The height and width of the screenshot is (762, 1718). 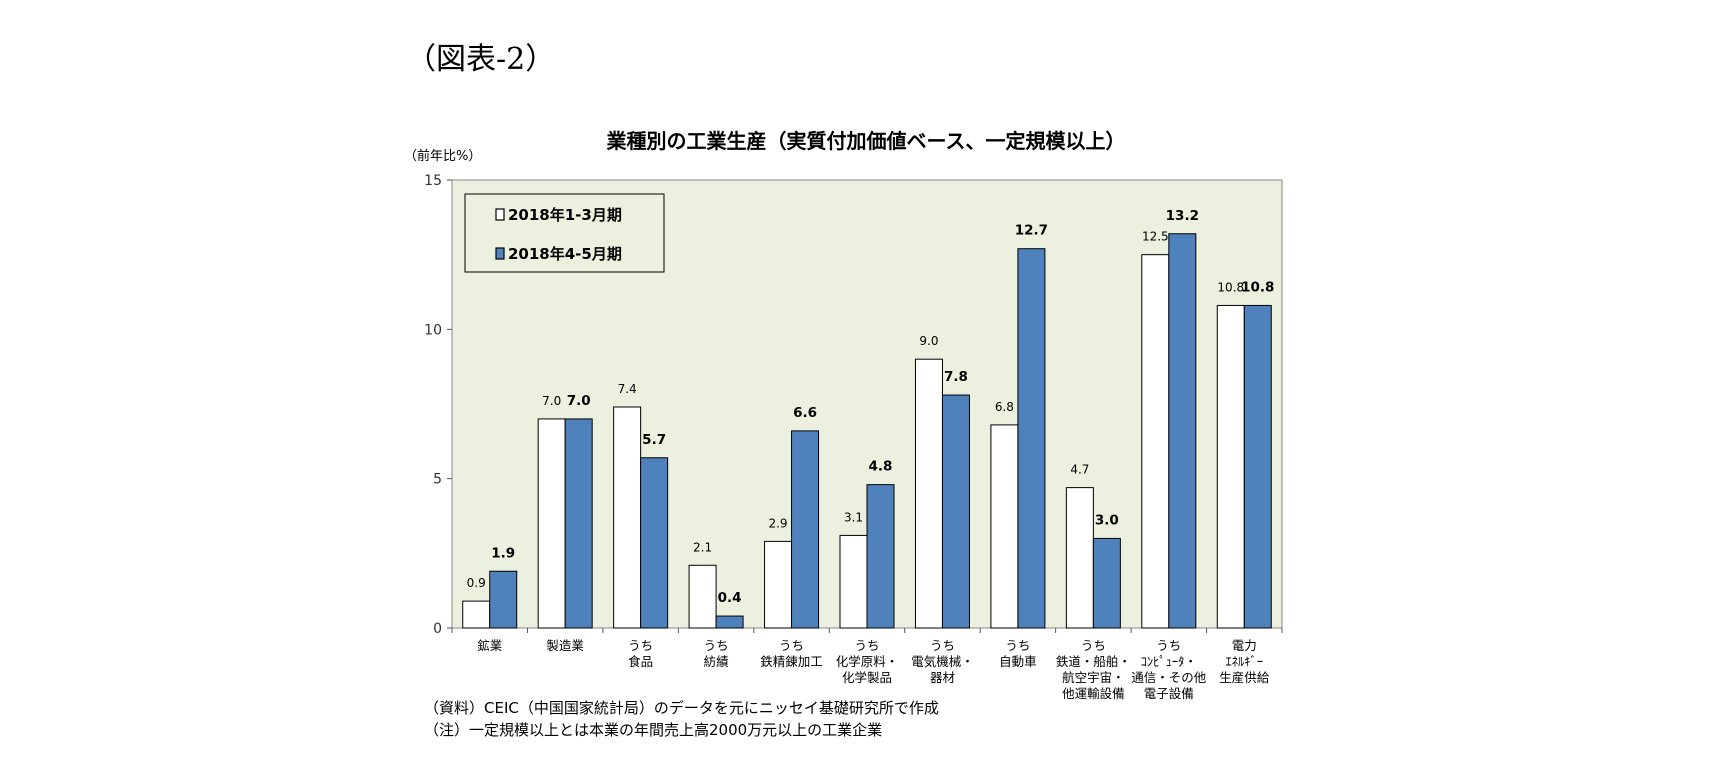 What do you see at coordinates (791, 661) in the screenshot?
I see `x-category-label: 鉄精錬加工` at bounding box center [791, 661].